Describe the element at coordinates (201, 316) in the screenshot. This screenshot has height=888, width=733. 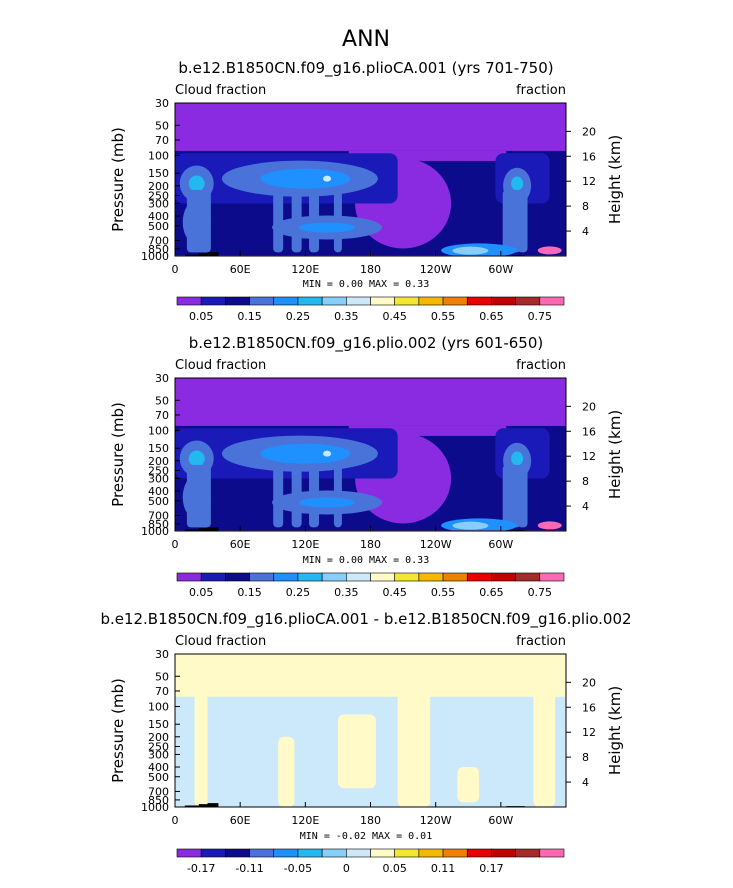
I see `colorbar-label: 0.05` at that location.